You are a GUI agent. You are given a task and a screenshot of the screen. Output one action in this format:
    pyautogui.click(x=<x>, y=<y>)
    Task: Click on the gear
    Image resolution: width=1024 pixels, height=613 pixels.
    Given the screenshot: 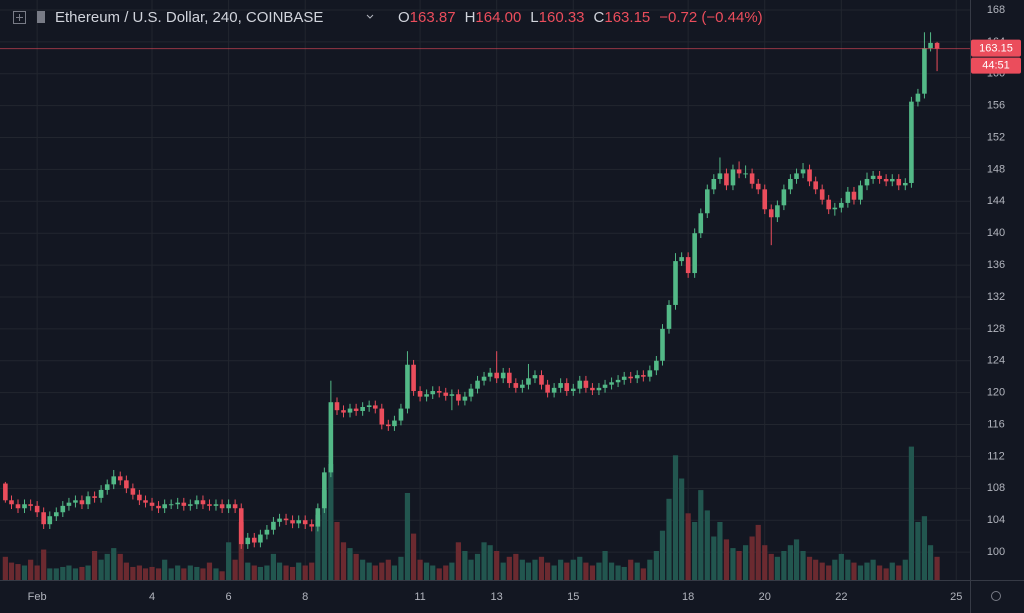 What is the action you would take?
    pyautogui.click(x=996, y=596)
    